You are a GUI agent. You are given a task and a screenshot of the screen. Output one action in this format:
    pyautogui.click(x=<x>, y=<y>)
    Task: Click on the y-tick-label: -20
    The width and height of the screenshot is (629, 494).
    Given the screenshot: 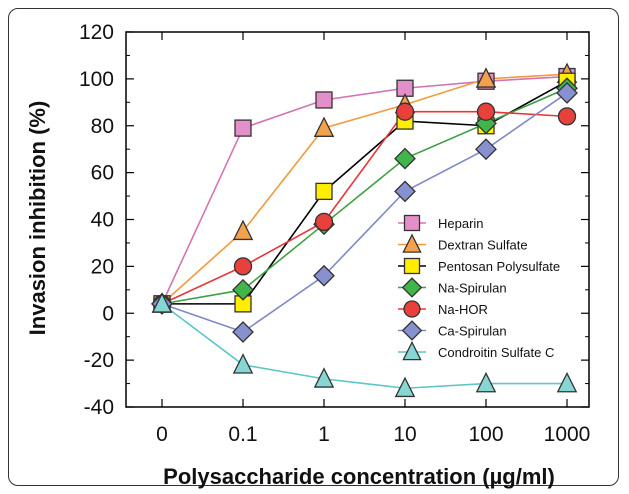 What is the action you would take?
    pyautogui.click(x=99, y=360)
    